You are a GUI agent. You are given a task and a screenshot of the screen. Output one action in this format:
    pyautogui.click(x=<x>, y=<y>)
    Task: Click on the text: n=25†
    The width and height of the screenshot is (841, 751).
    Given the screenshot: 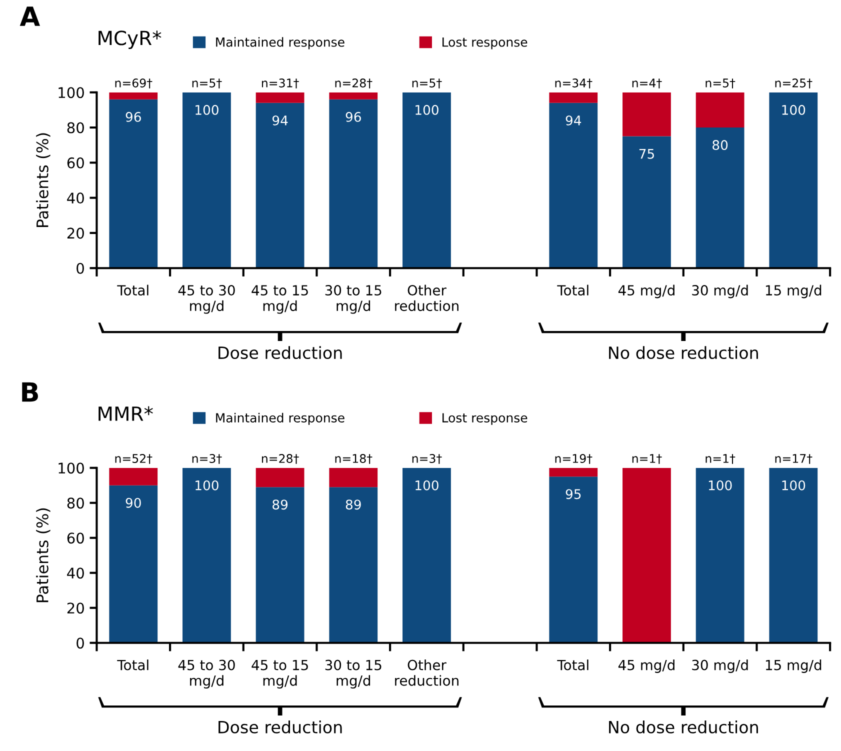 What is the action you would take?
    pyautogui.click(x=793, y=83)
    